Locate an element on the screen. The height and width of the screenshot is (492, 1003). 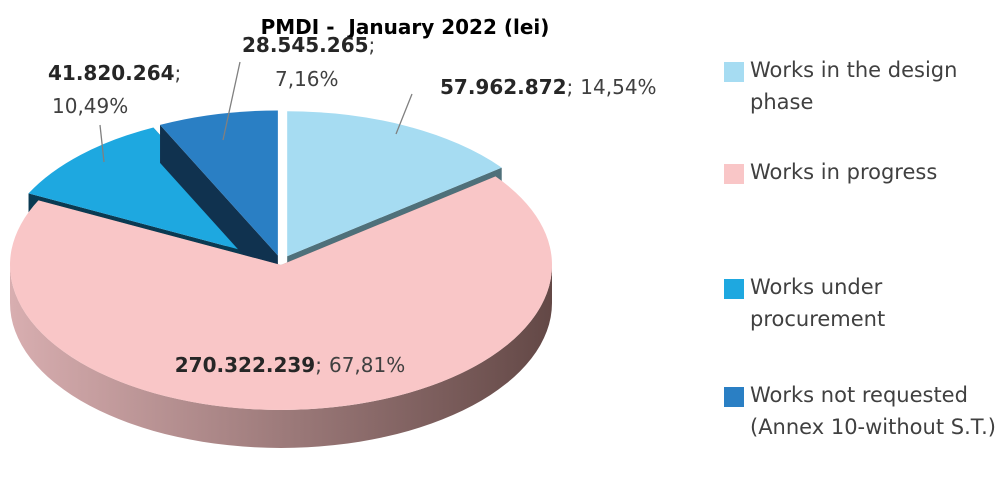
data-label-percent: 7,16% is located at coordinates (307, 79).